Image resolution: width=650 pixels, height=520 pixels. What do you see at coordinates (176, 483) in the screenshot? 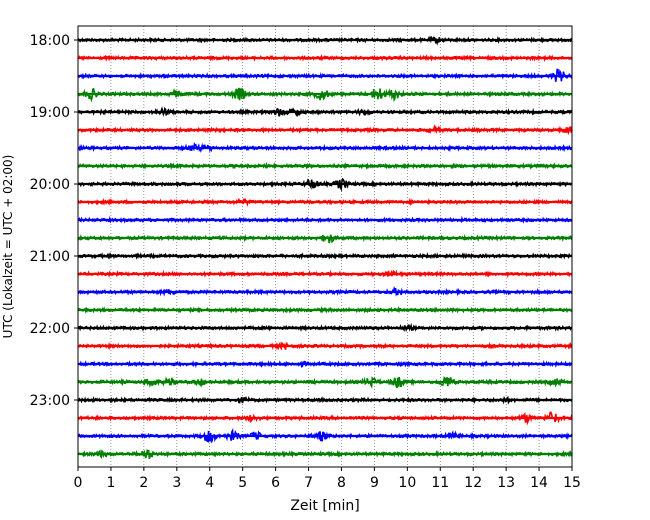
I see `x-tick-label-3: 3` at bounding box center [176, 483].